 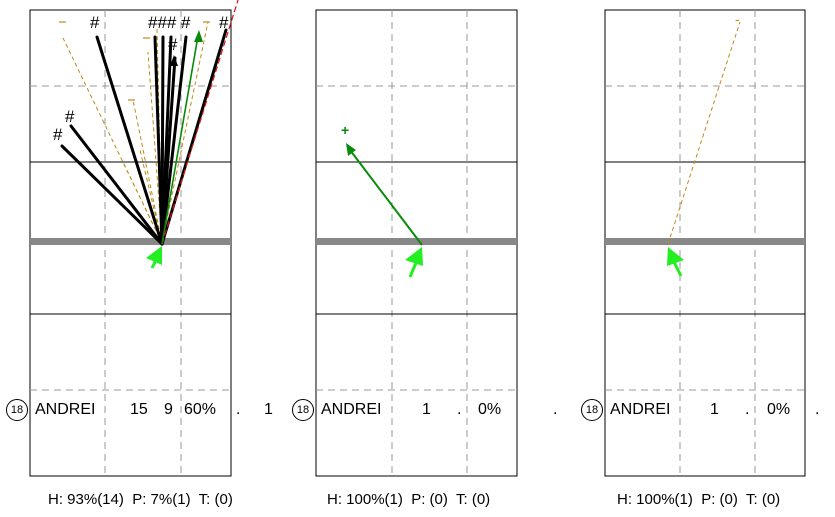 What do you see at coordinates (168, 409) in the screenshot?
I see `stat-value: 9` at bounding box center [168, 409].